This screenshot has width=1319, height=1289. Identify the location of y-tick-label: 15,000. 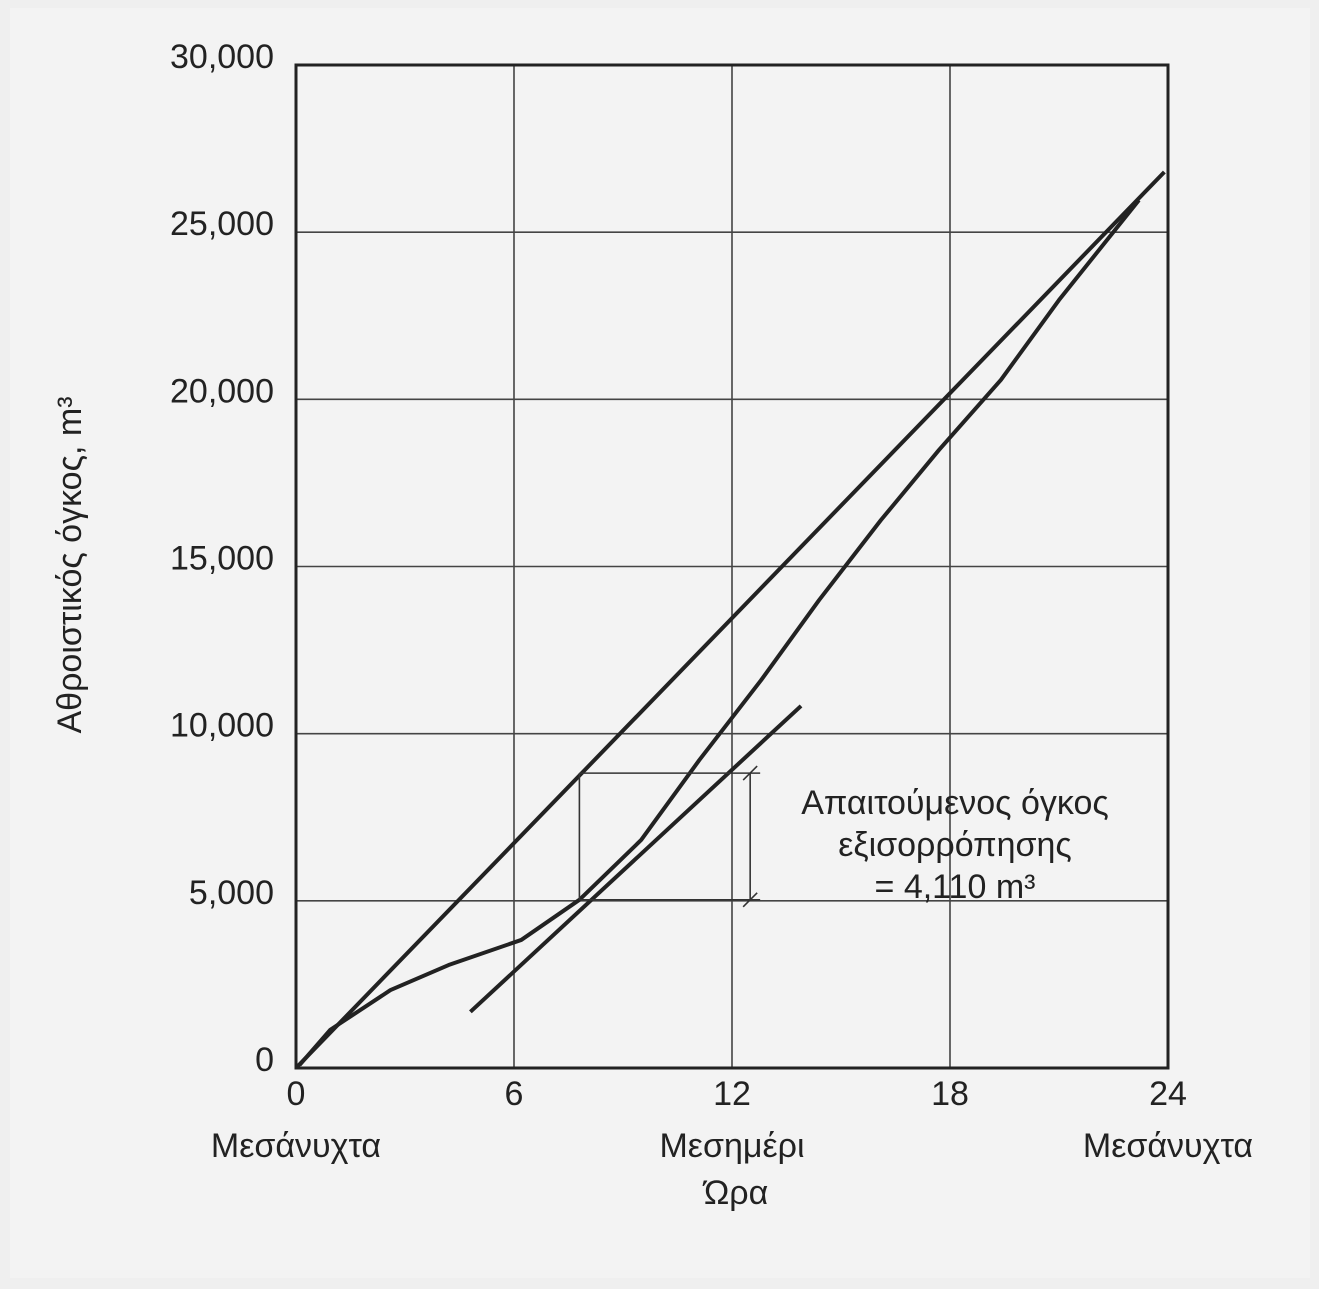
(222, 558).